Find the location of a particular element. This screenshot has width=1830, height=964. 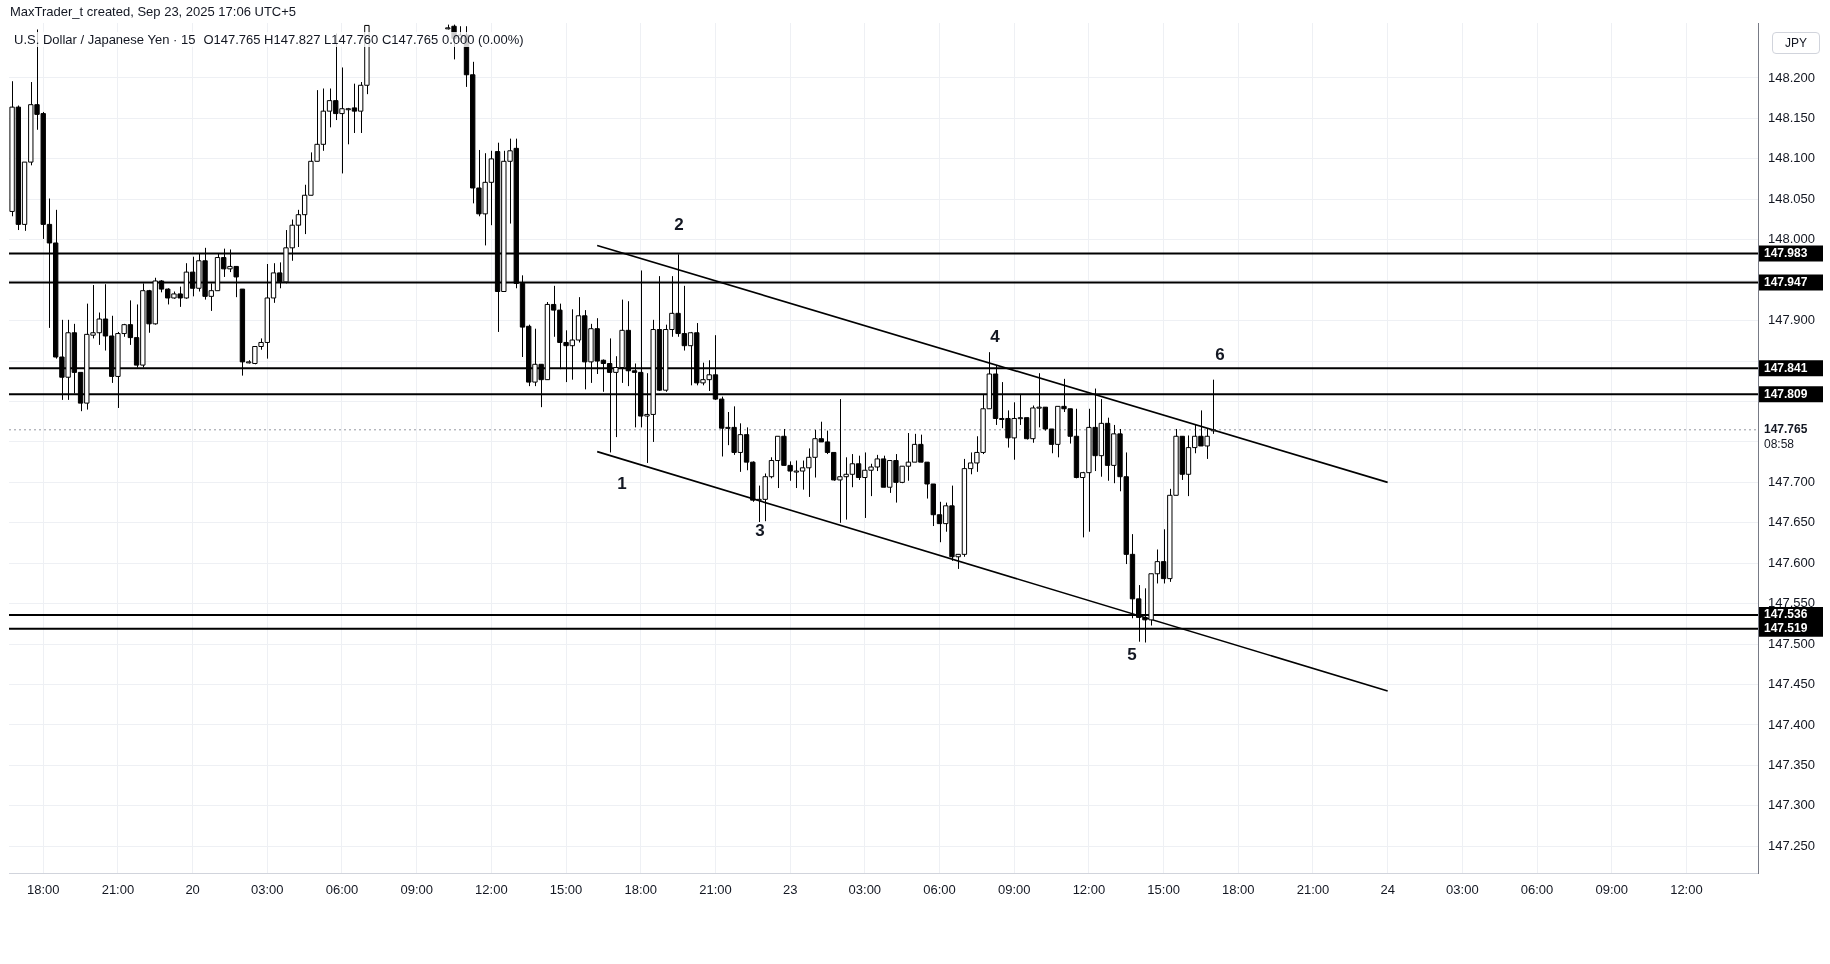

y-tick-label: 147.600 is located at coordinates (1791, 562).